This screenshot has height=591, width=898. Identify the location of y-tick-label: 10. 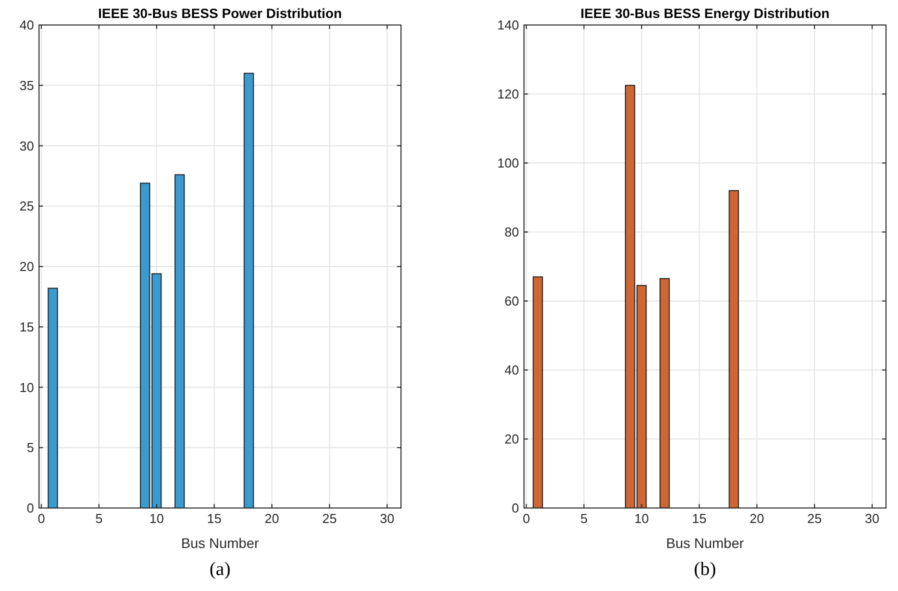
(27, 387).